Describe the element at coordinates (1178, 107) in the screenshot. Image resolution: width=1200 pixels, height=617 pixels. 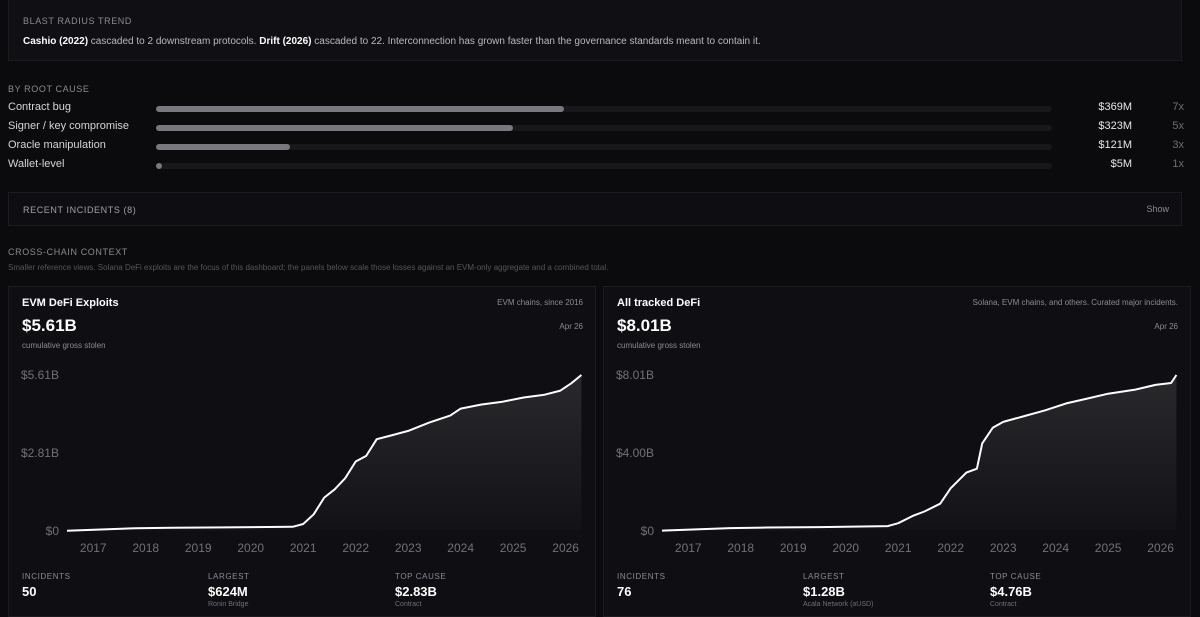
I see `root-cause-count: 7x` at that location.